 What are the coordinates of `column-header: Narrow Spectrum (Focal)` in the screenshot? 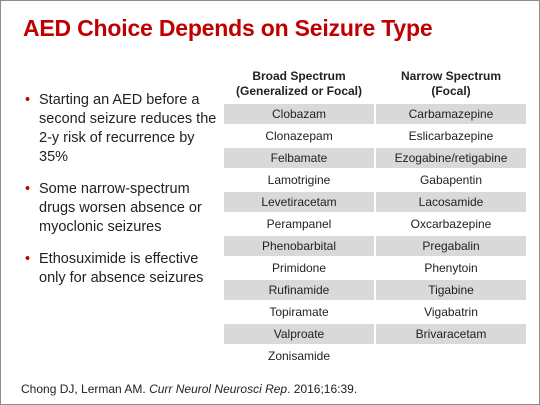 It's located at (451, 85).